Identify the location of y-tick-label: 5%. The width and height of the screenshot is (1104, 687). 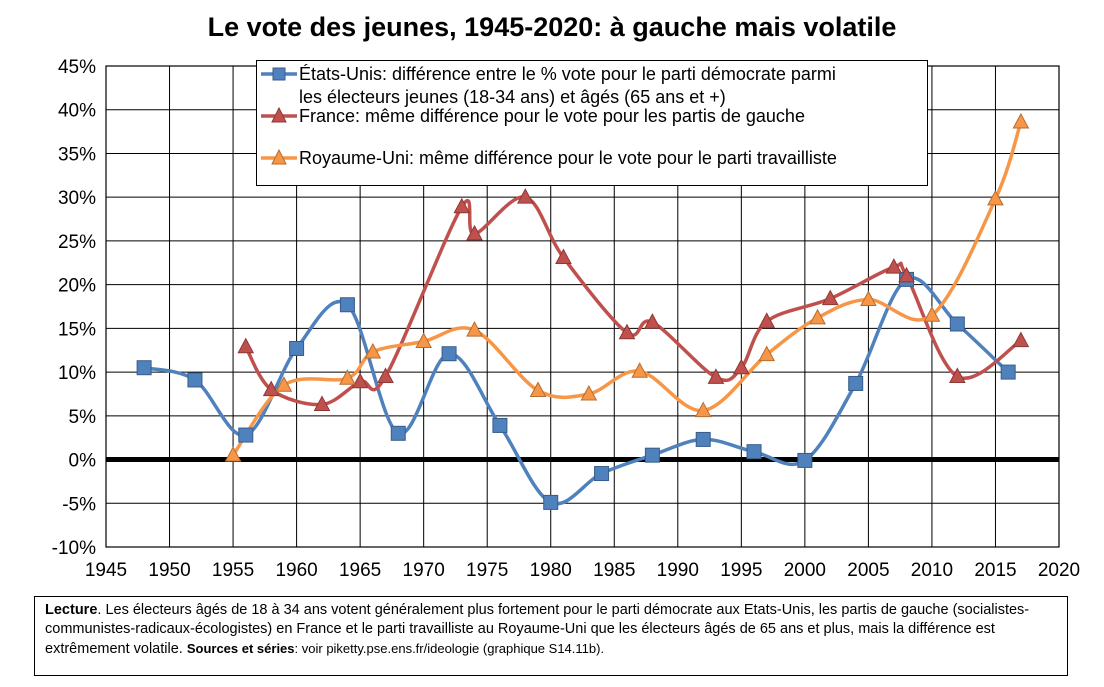
(83, 417).